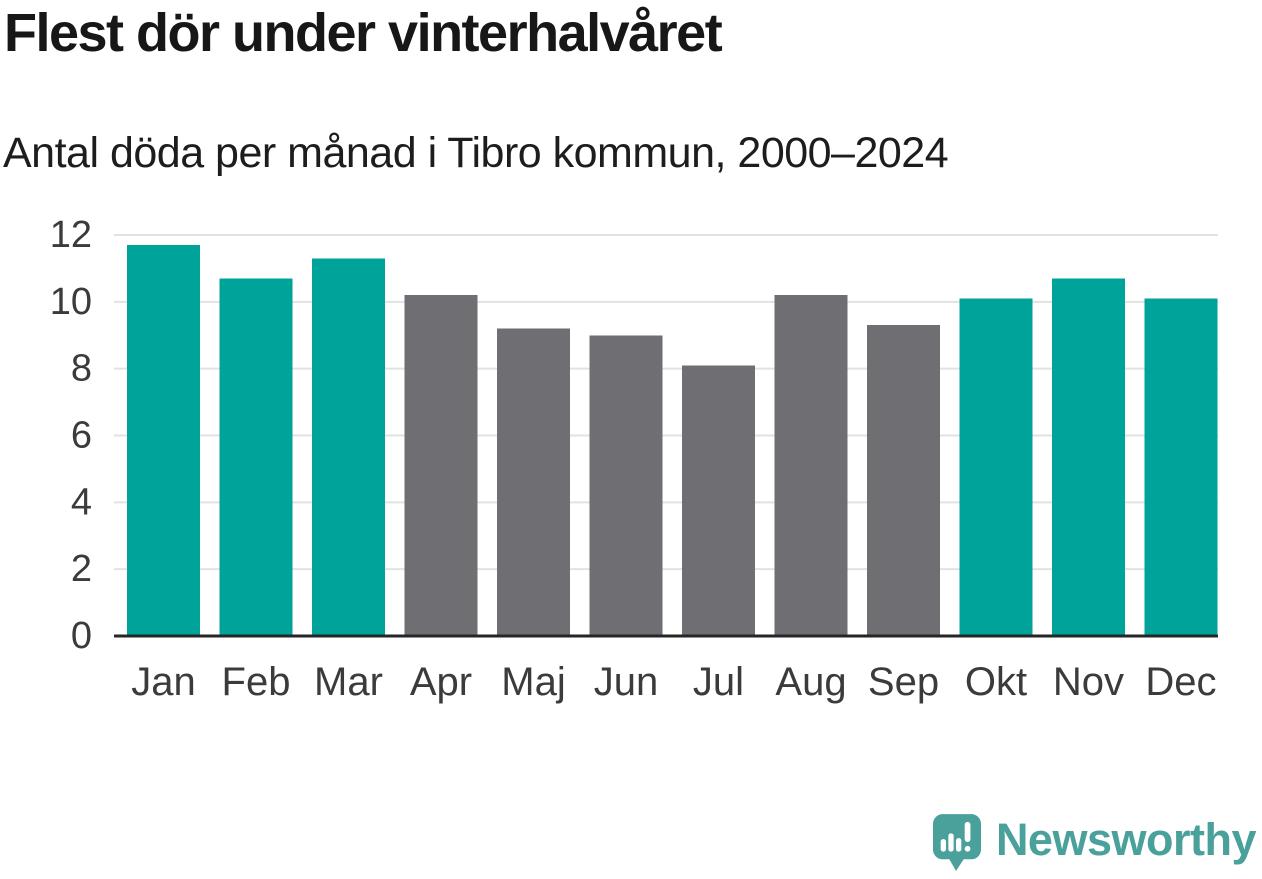 The width and height of the screenshot is (1262, 879). I want to click on y-tick-label: 4, so click(81, 502).